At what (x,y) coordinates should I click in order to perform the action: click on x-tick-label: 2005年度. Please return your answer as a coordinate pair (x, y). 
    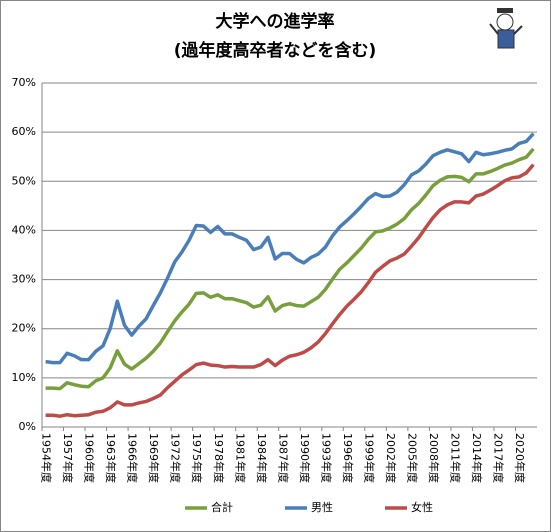
    Looking at the image, I should click on (412, 458).